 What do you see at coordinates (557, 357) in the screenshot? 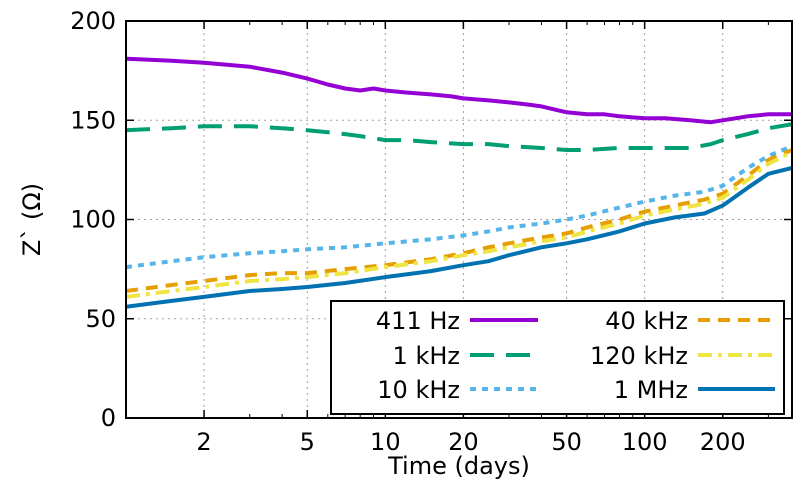
I see `legend: 411 Hz 1 kHz 10 kHz 40 kHz 120 kHz 1 MHz` at bounding box center [557, 357].